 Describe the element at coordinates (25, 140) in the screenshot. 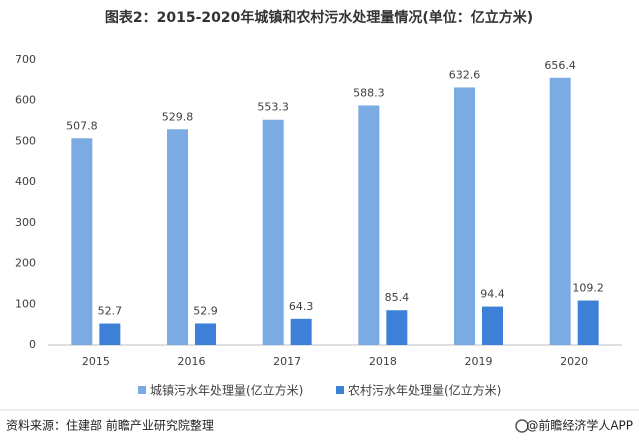

I see `y-tick-label: 500` at that location.